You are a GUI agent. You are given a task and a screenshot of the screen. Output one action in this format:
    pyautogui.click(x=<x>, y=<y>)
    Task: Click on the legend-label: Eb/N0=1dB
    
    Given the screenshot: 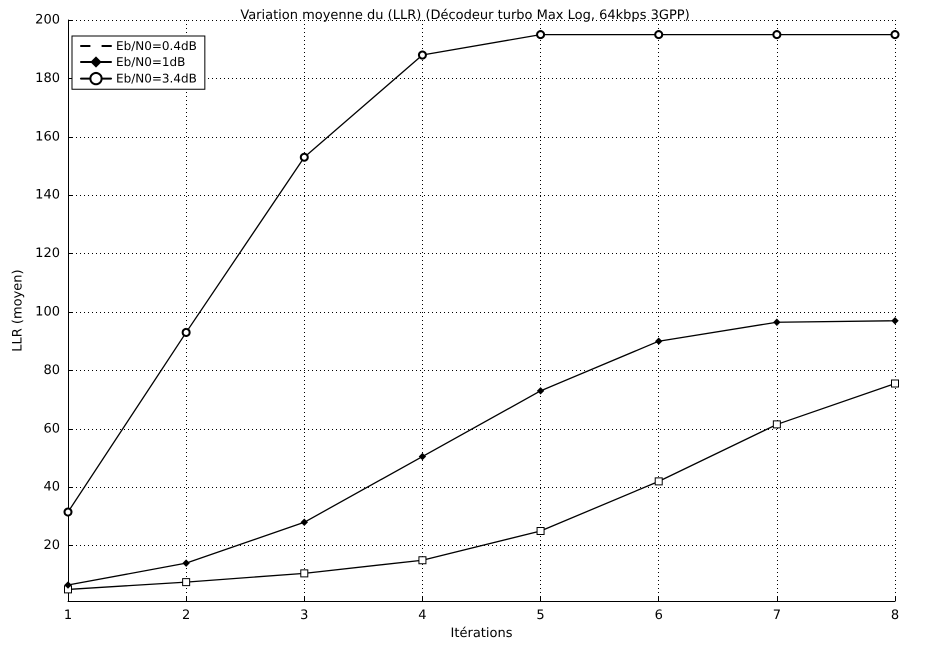 What is the action you would take?
    pyautogui.click(x=151, y=62)
    